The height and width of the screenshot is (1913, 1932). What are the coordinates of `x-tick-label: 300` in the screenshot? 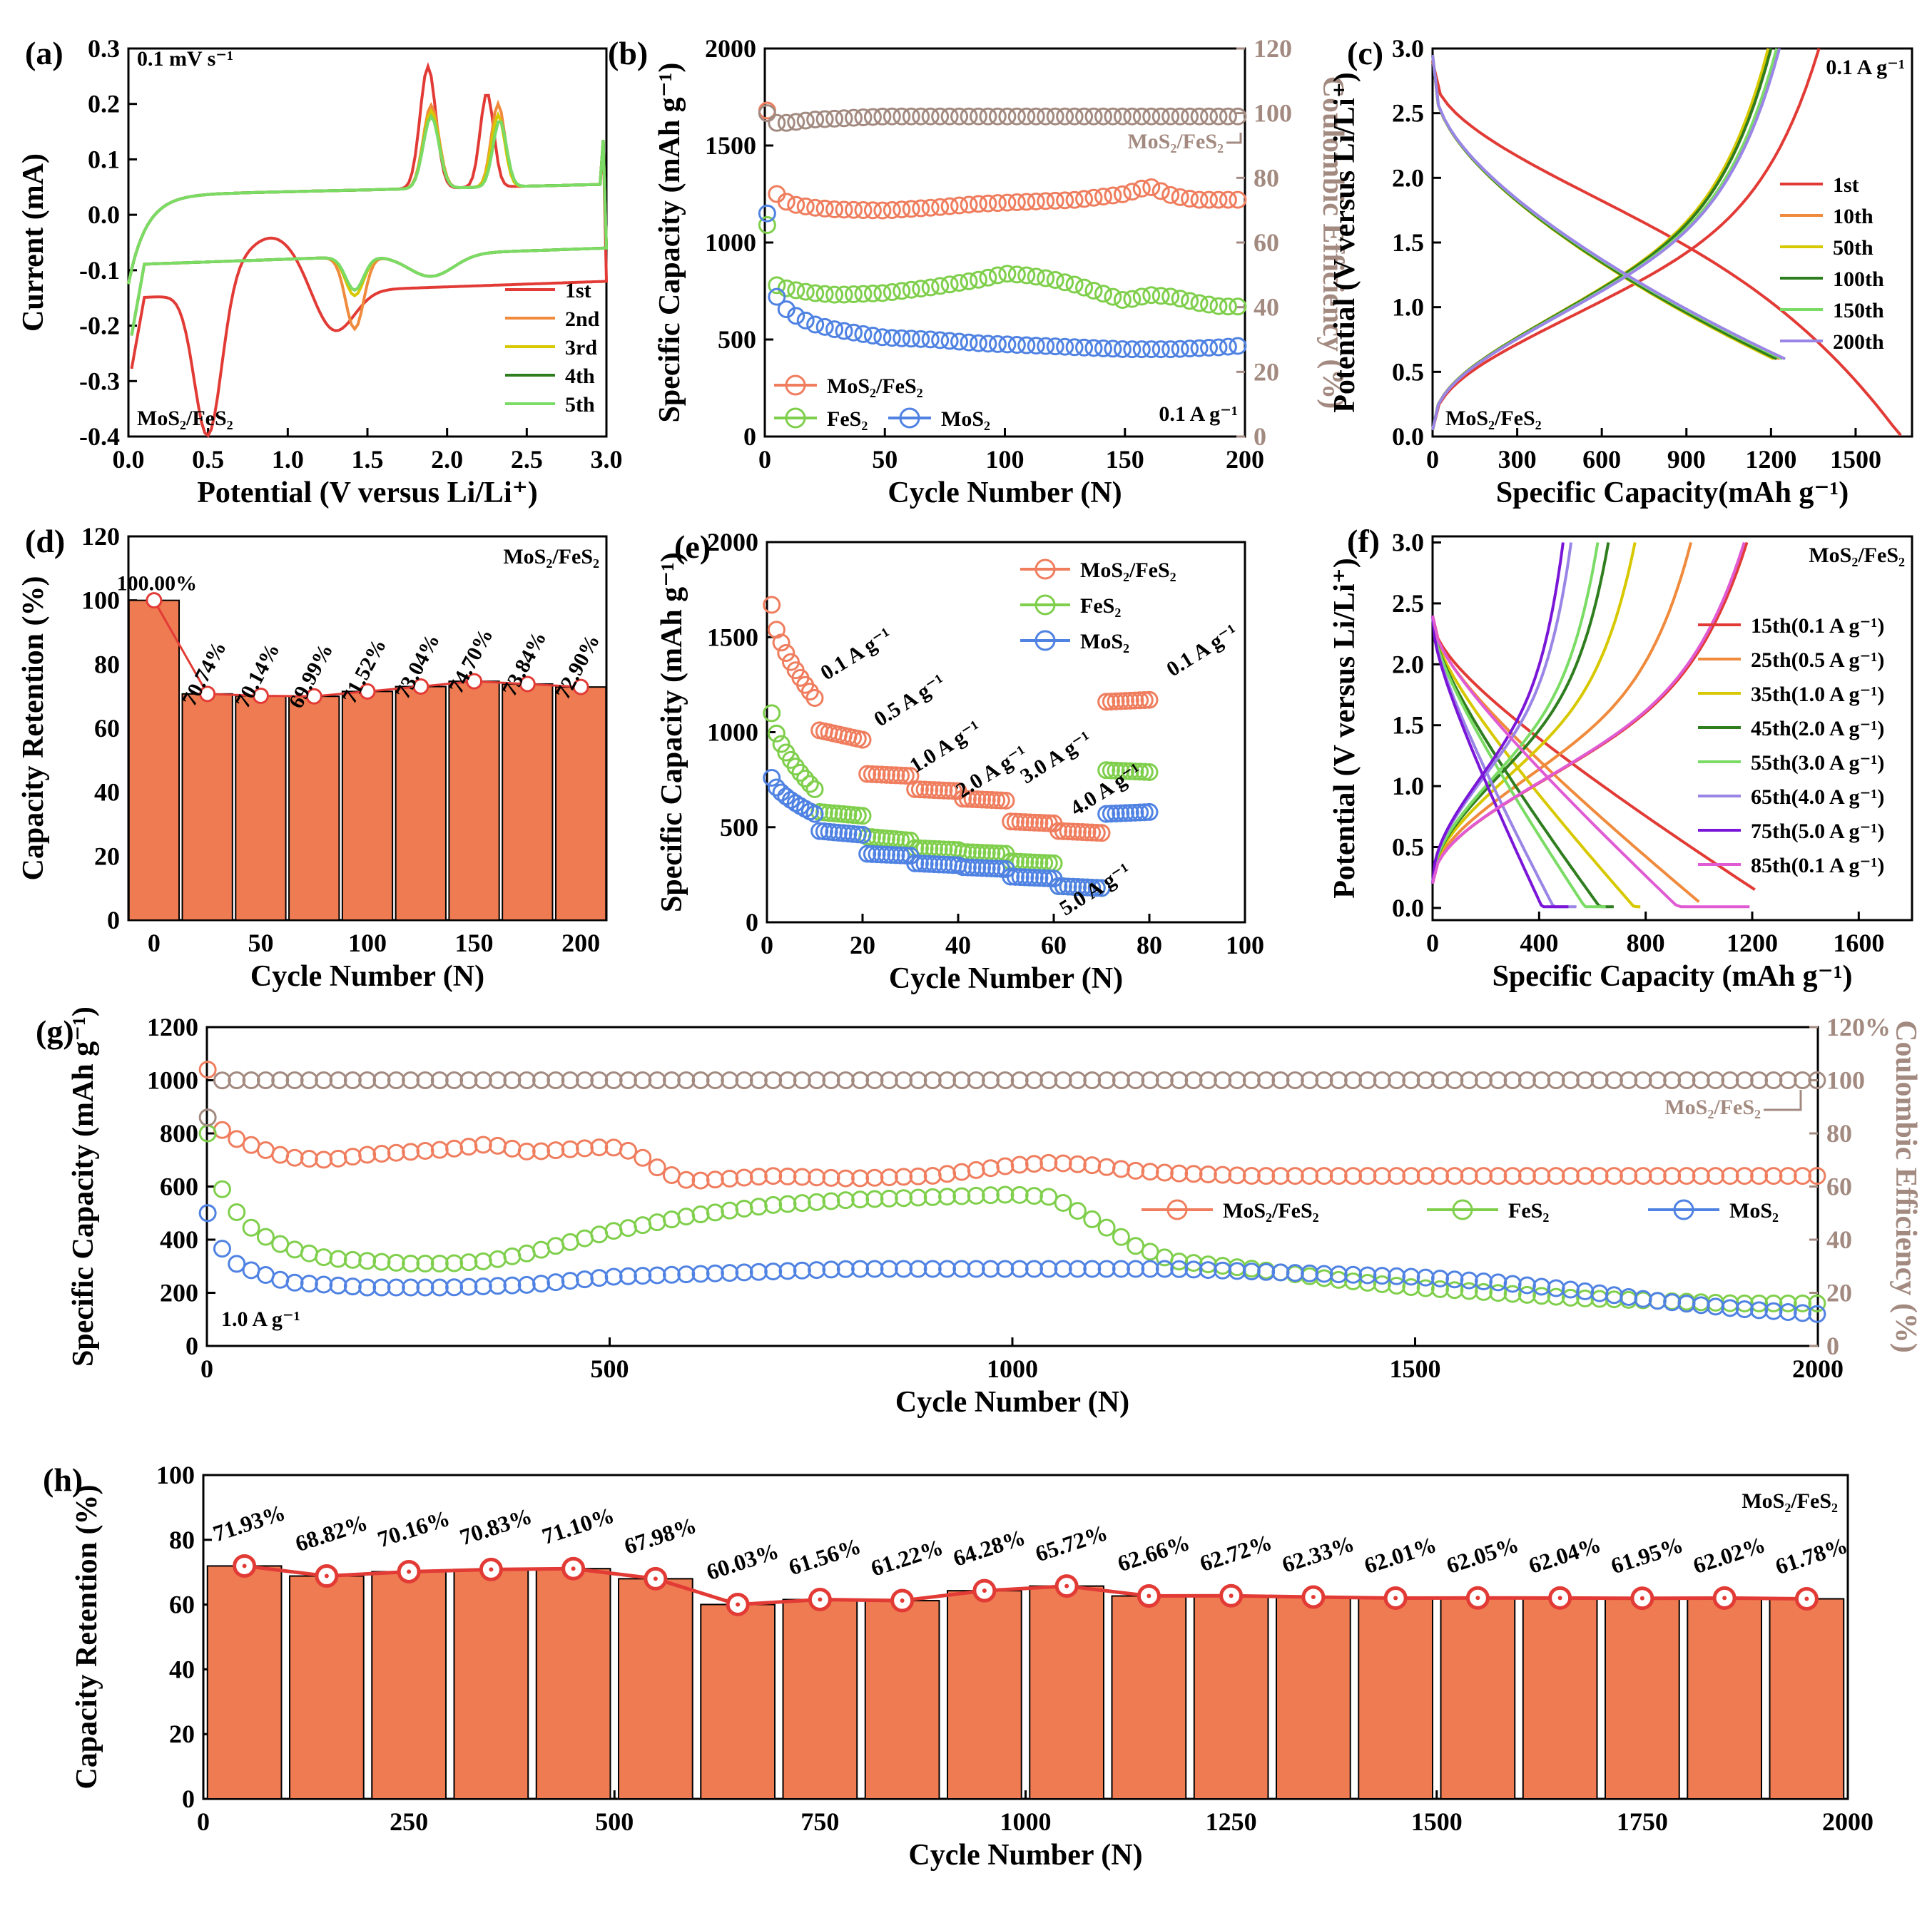 It's located at (1518, 459).